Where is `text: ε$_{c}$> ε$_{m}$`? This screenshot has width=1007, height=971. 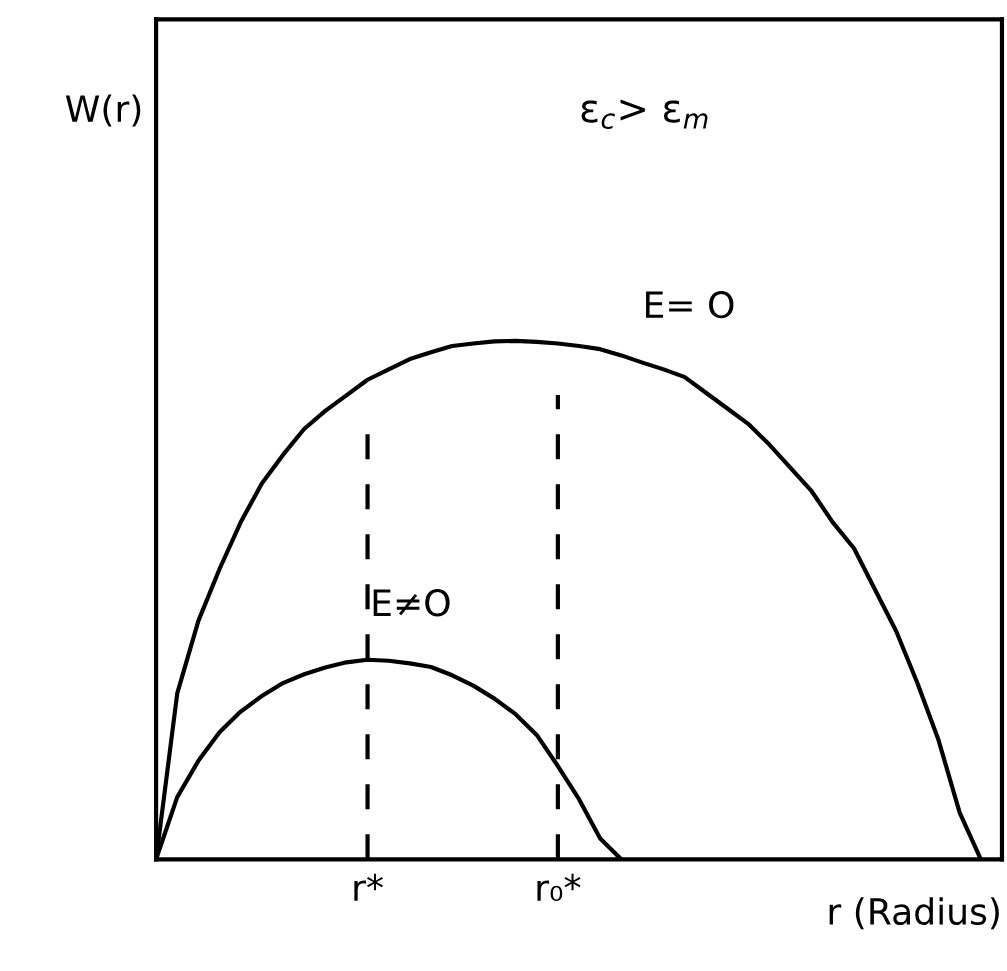 text: ε$_{c}$> ε$_{m}$ is located at coordinates (644, 114).